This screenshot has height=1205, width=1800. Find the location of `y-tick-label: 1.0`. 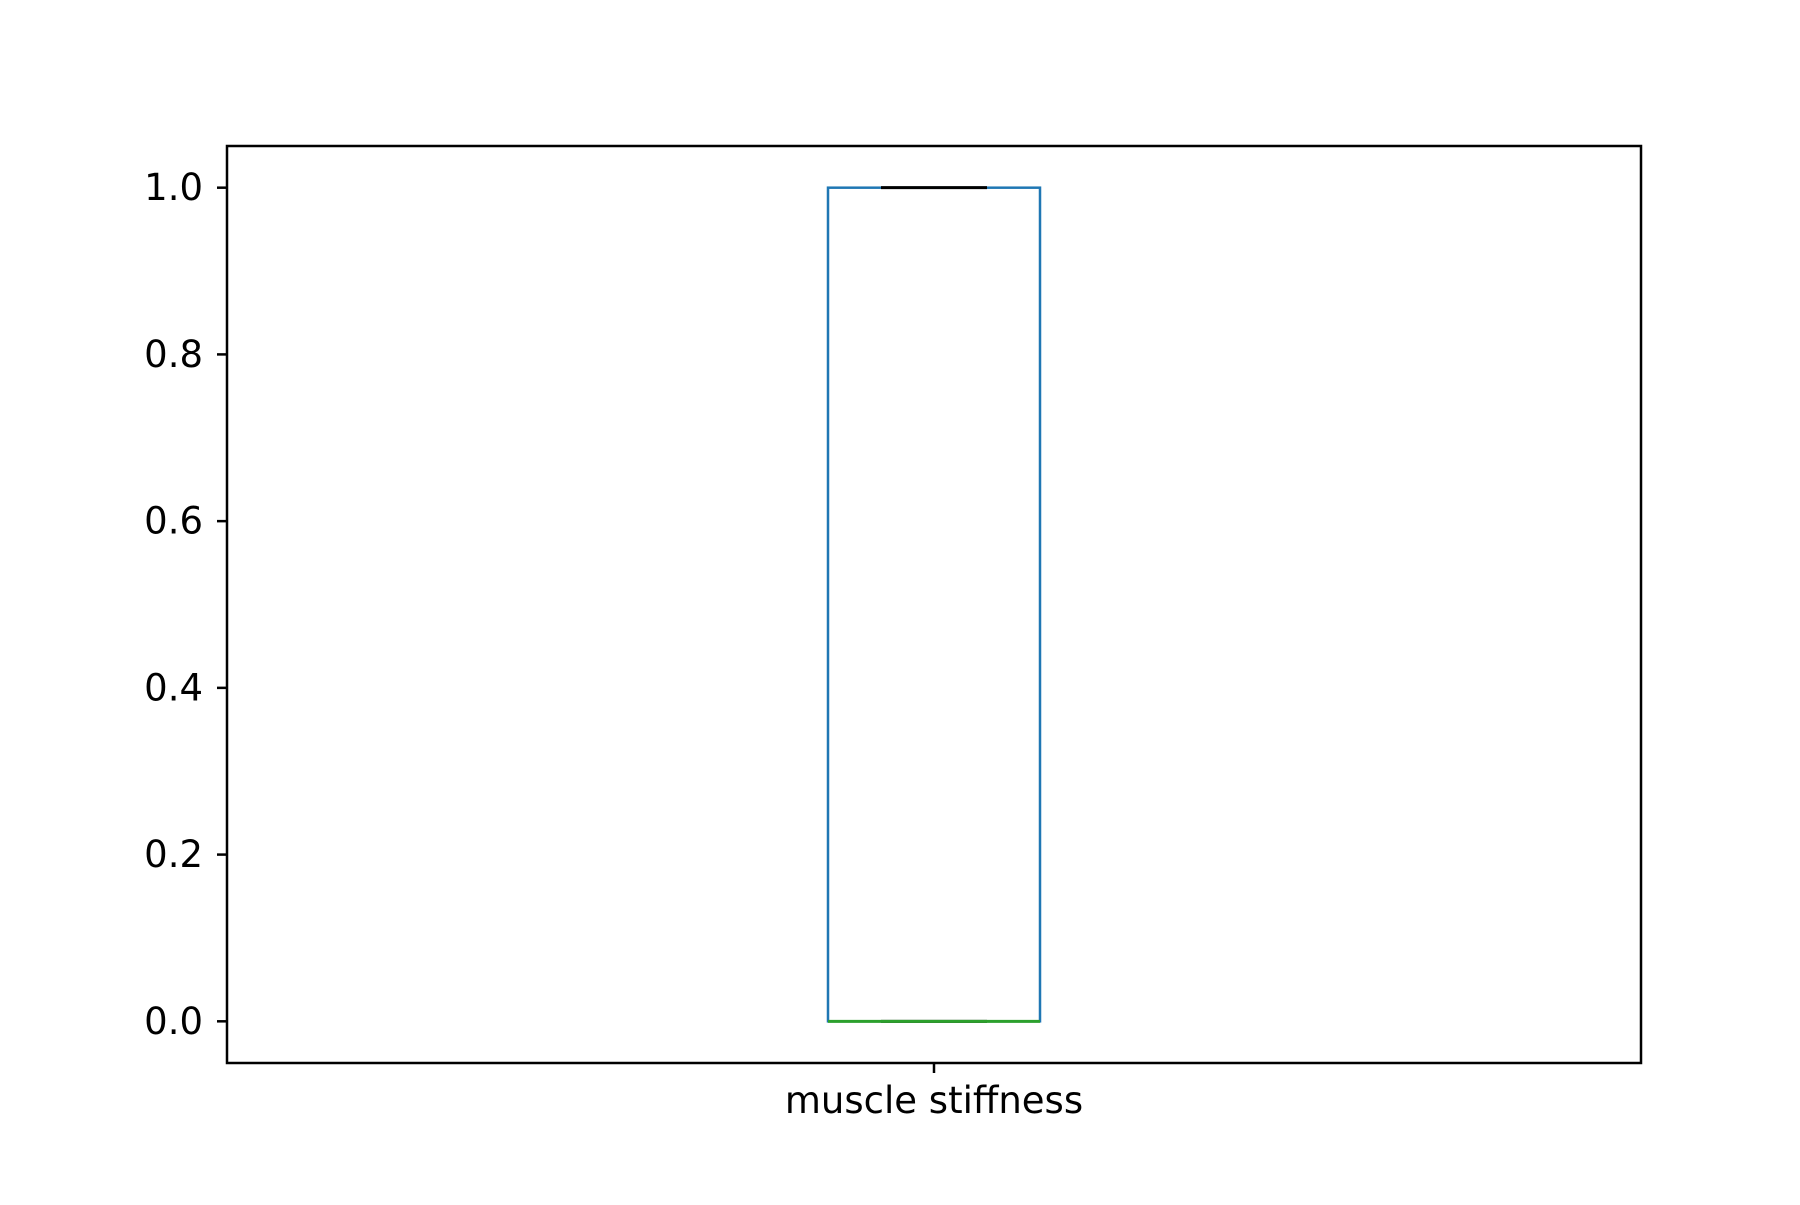

y-tick-label: 1.0 is located at coordinates (173, 187).